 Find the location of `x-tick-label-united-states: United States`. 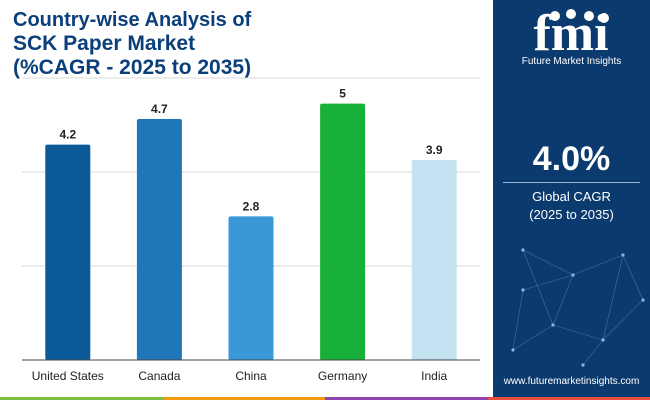

x-tick-label-united-states: United States is located at coordinates (68, 376).